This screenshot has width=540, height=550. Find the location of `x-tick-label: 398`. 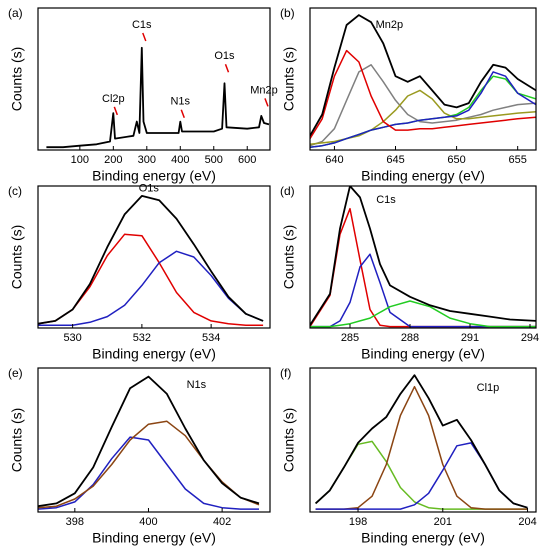

x-tick-label: 398 is located at coordinates (75, 522).